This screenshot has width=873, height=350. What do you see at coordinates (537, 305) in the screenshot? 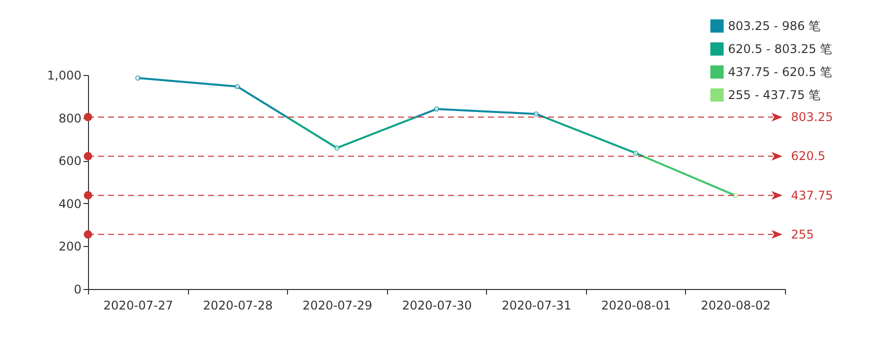
I see `x-tick-label: 2020-07-31` at bounding box center [537, 305].